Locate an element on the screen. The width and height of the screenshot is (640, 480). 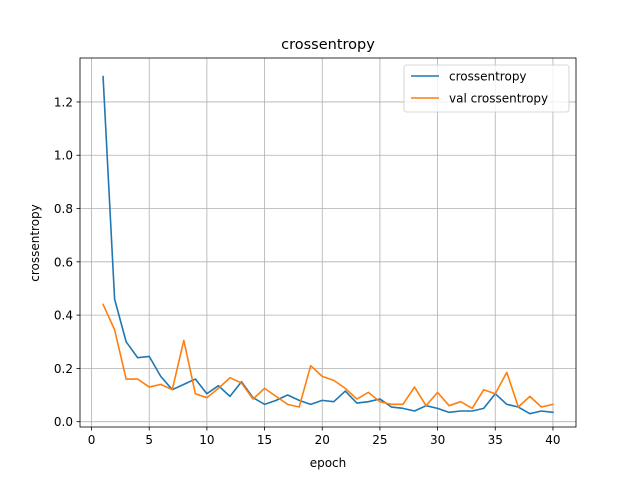
x-tick-label: 20 is located at coordinates (322, 440).